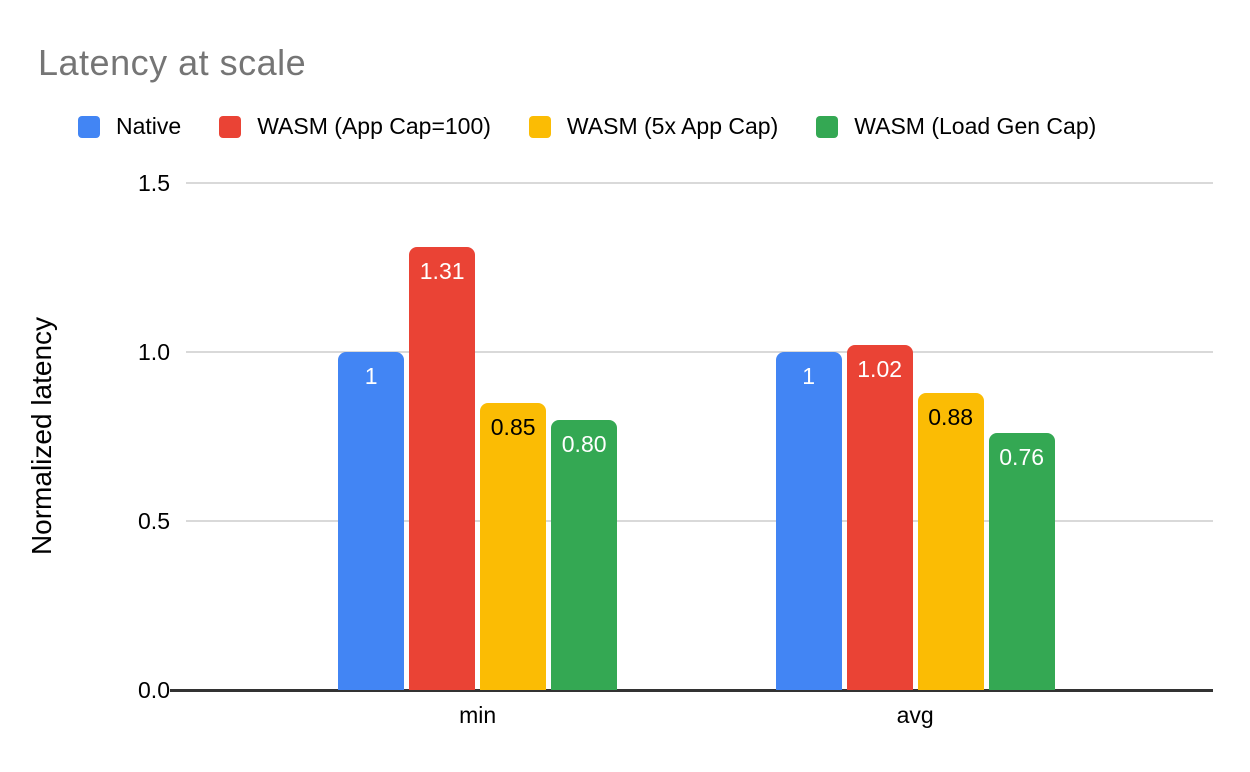 The height and width of the screenshot is (772, 1250). I want to click on x-category-label-avg: avg, so click(915, 715).